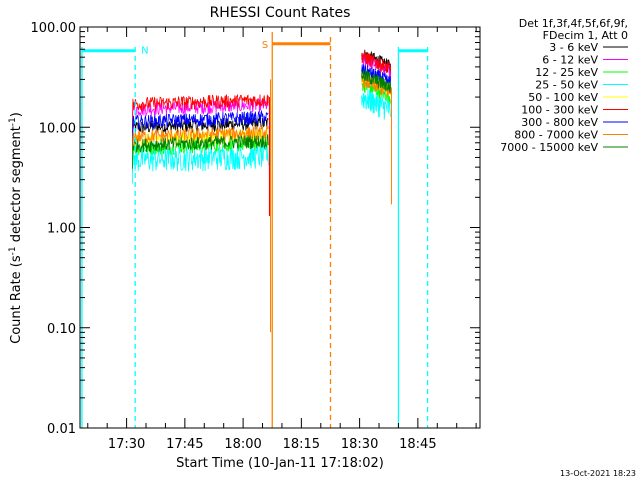  I want to click on legend-entry-label: 100 - 300 keV, so click(559, 110).